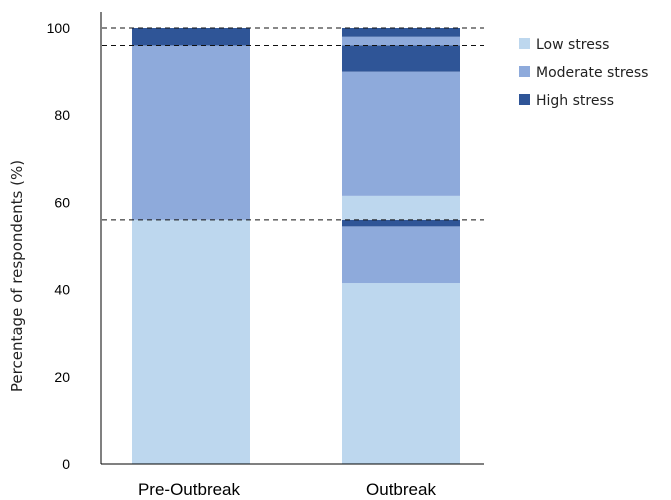 This screenshot has height=500, width=671. What do you see at coordinates (62, 202) in the screenshot?
I see `y-tick-label-60: 60` at bounding box center [62, 202].